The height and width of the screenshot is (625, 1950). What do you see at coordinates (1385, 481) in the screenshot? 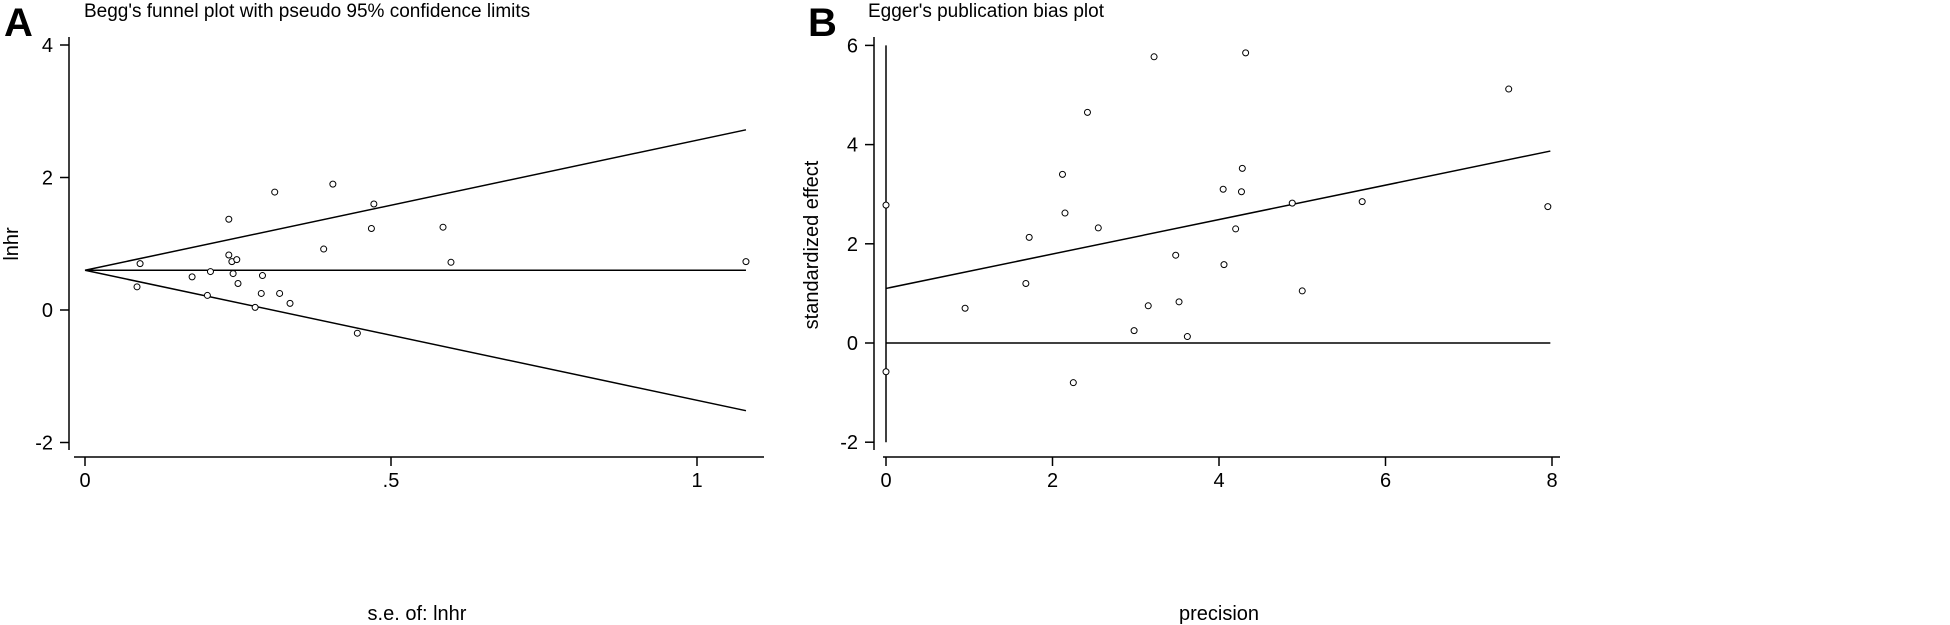
I see `x-tick-label: 6` at bounding box center [1385, 481].